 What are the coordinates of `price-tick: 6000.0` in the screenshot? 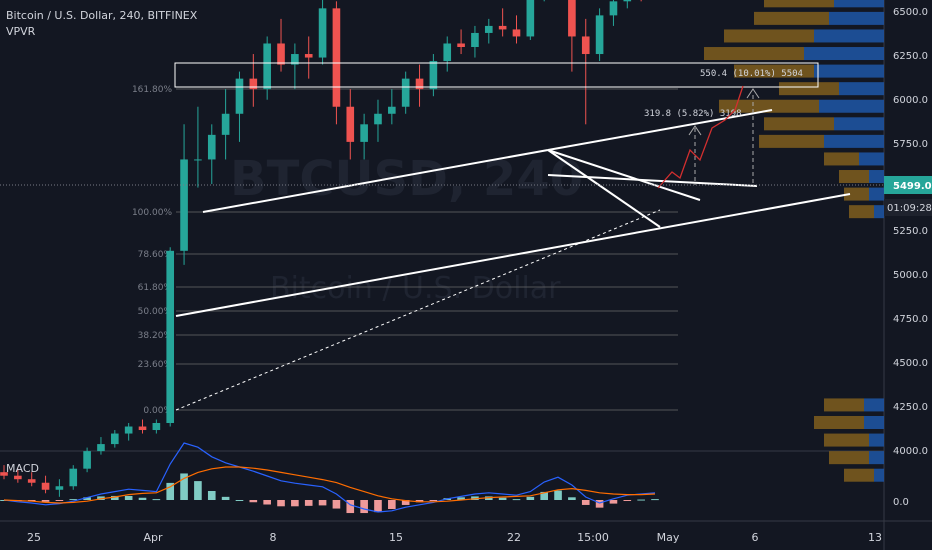 It's located at (910, 100).